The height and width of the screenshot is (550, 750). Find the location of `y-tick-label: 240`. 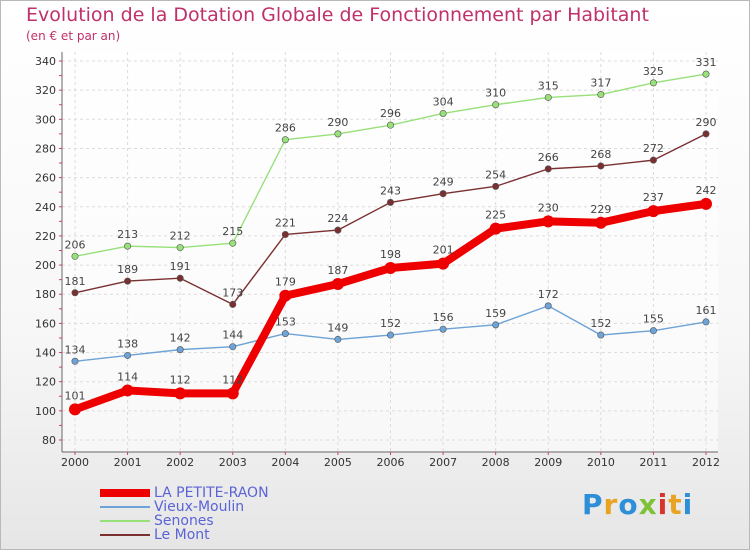

y-tick-label: 240 is located at coordinates (45, 207).